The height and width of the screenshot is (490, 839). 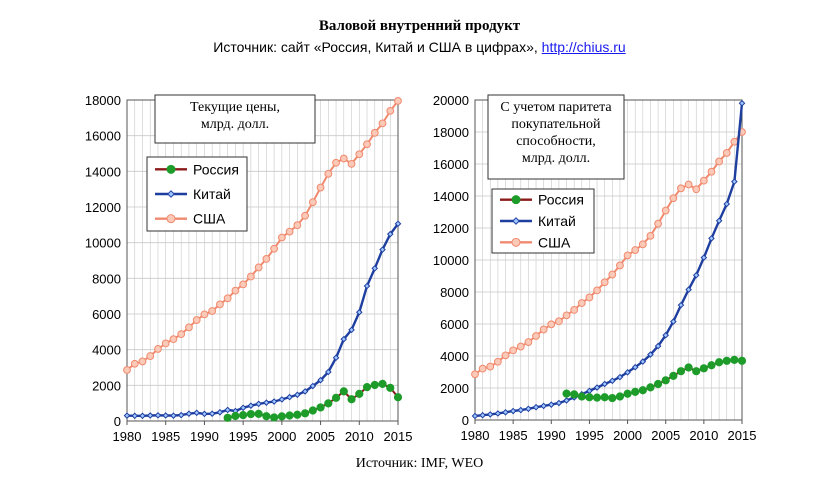 I want to click on y-tick-label: 0, so click(x=465, y=420).